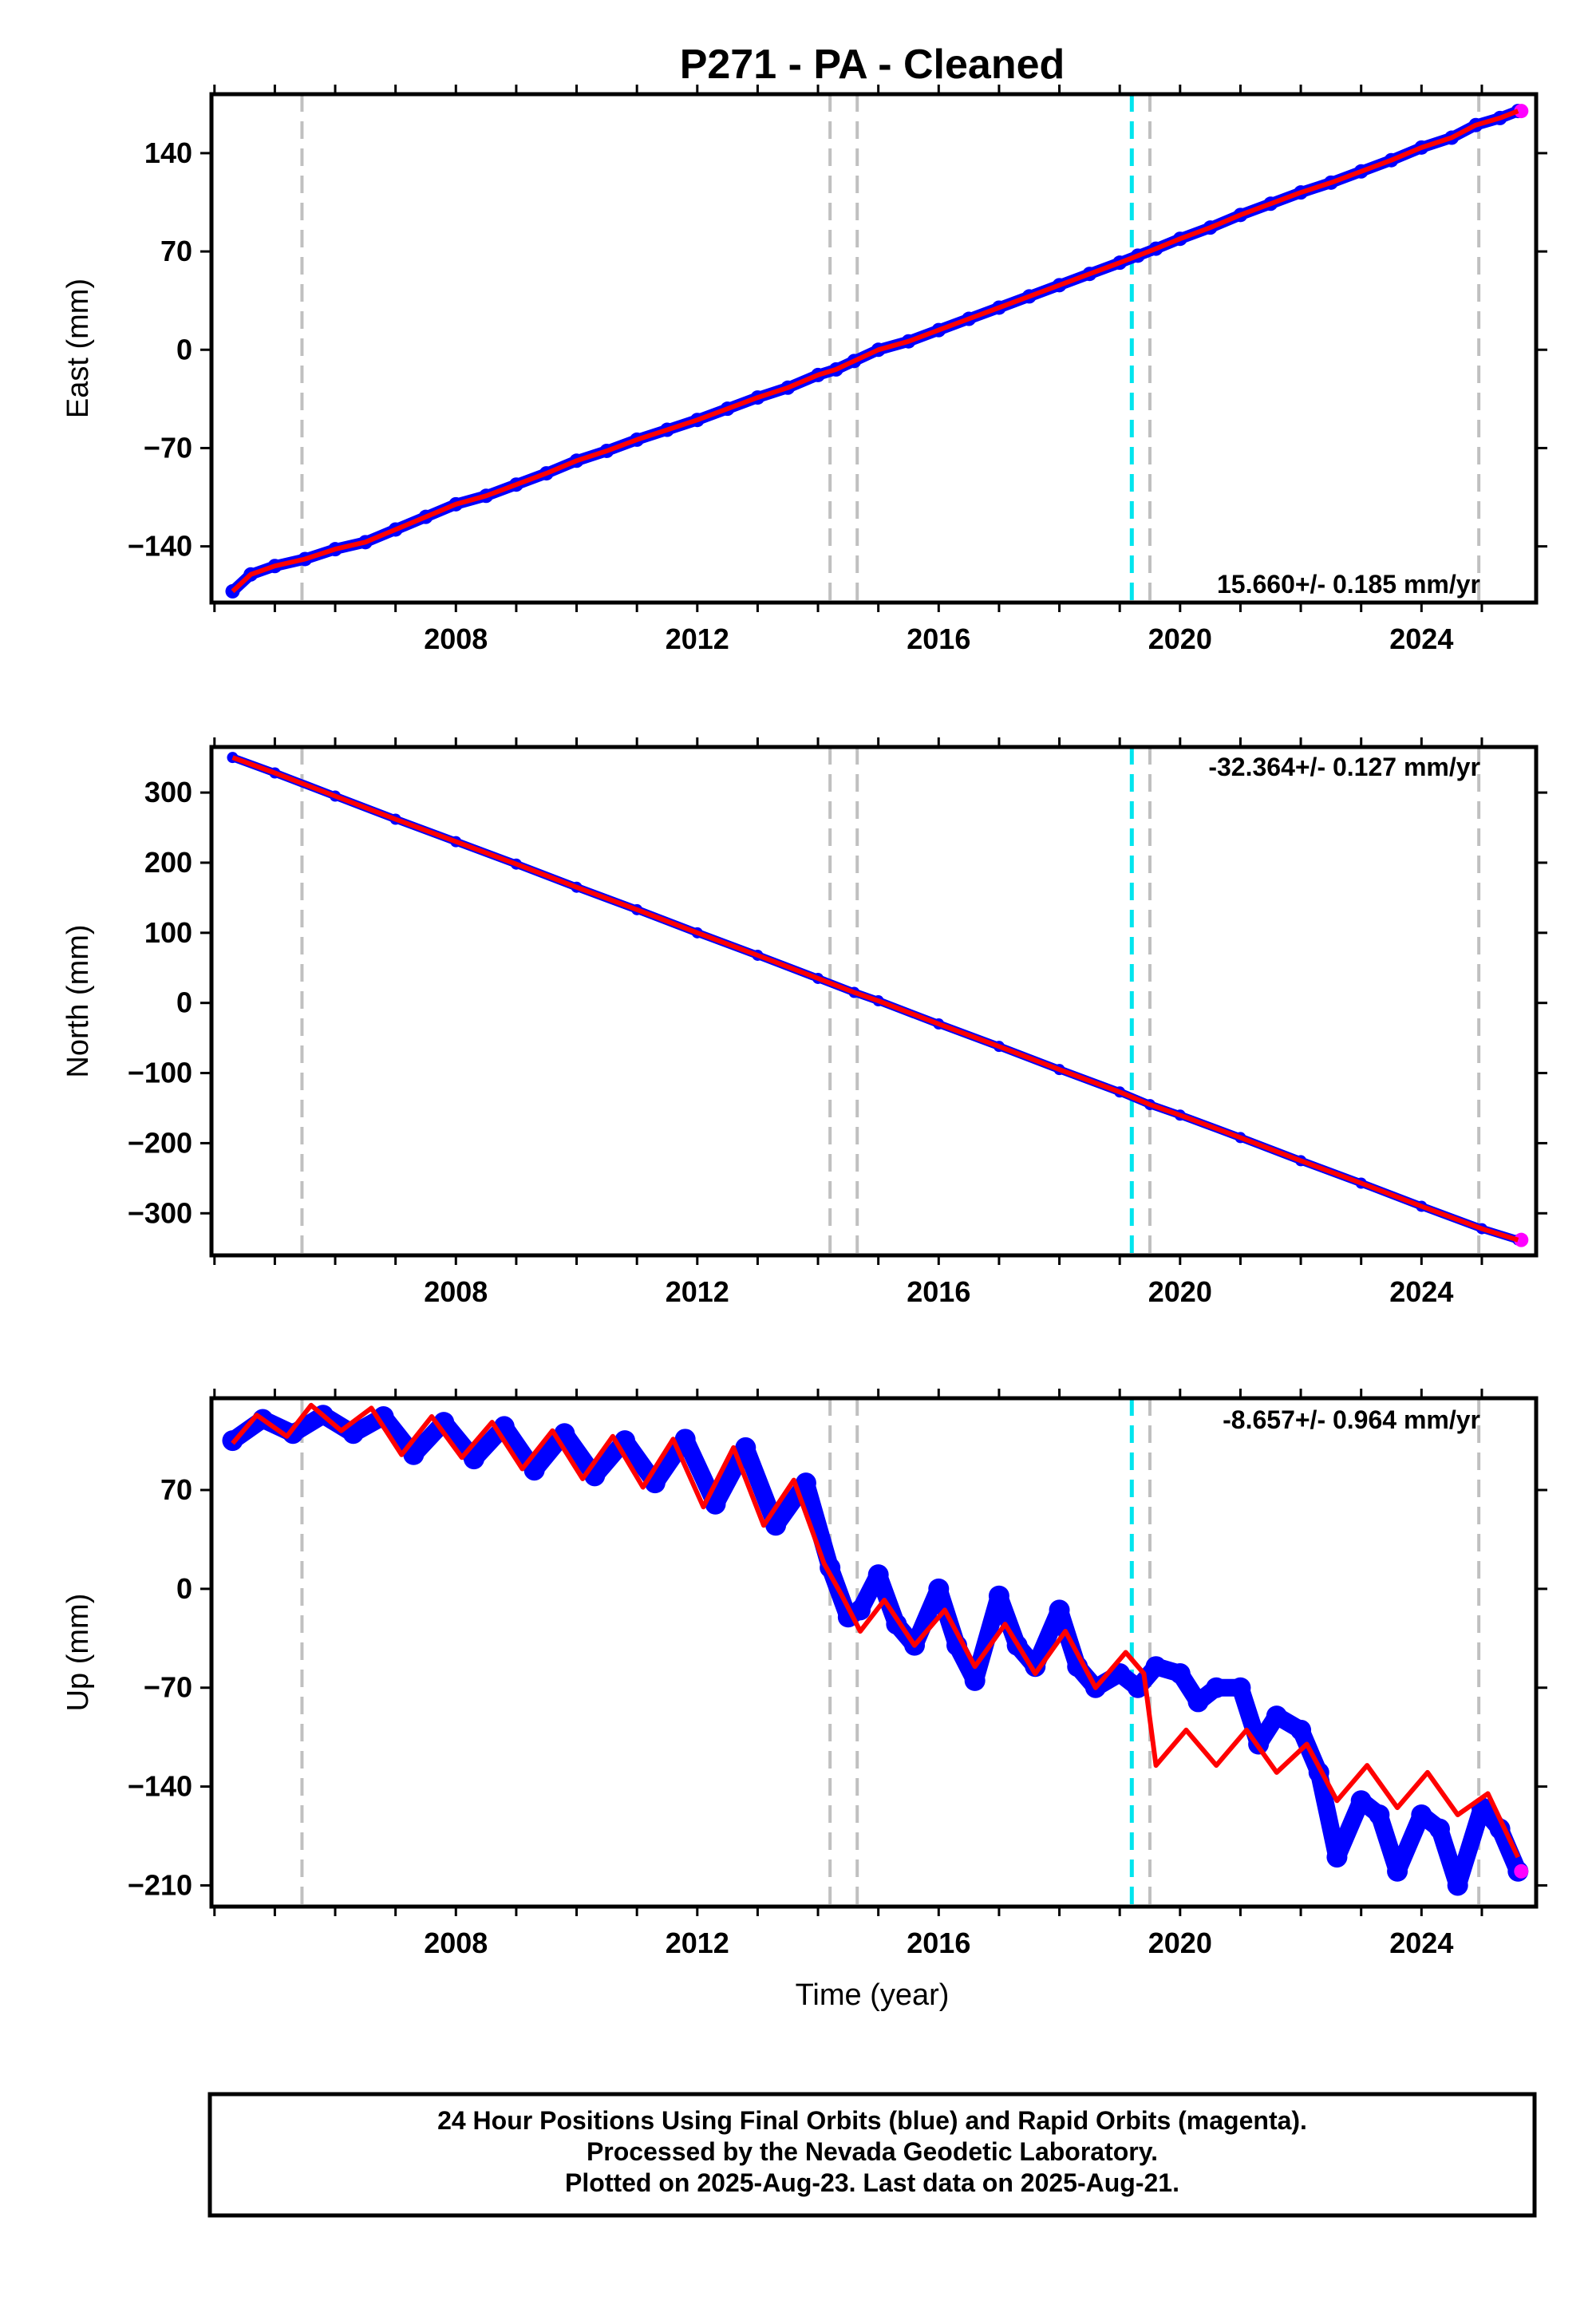 Image resolution: width=1596 pixels, height=2316 pixels. Describe the element at coordinates (160, 1884) in the screenshot. I see `y-tick-label: −210` at that location.